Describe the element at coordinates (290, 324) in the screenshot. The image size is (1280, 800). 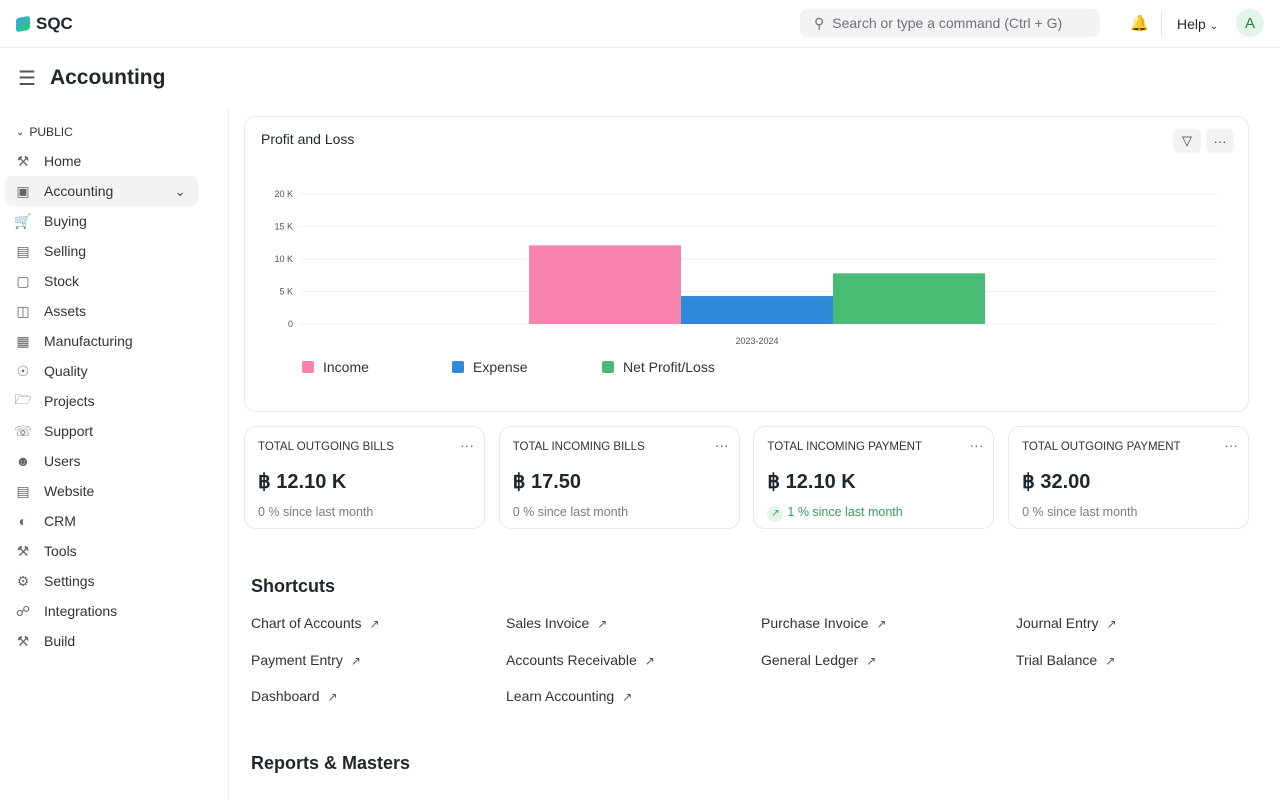
I see `y-tick-label: 0` at that location.